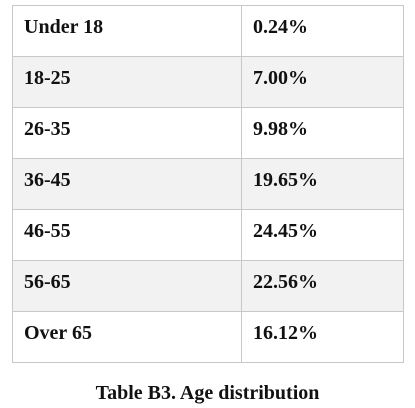  Describe the element at coordinates (322, 337) in the screenshot. I see `percentage-cell: 16.12%` at that location.